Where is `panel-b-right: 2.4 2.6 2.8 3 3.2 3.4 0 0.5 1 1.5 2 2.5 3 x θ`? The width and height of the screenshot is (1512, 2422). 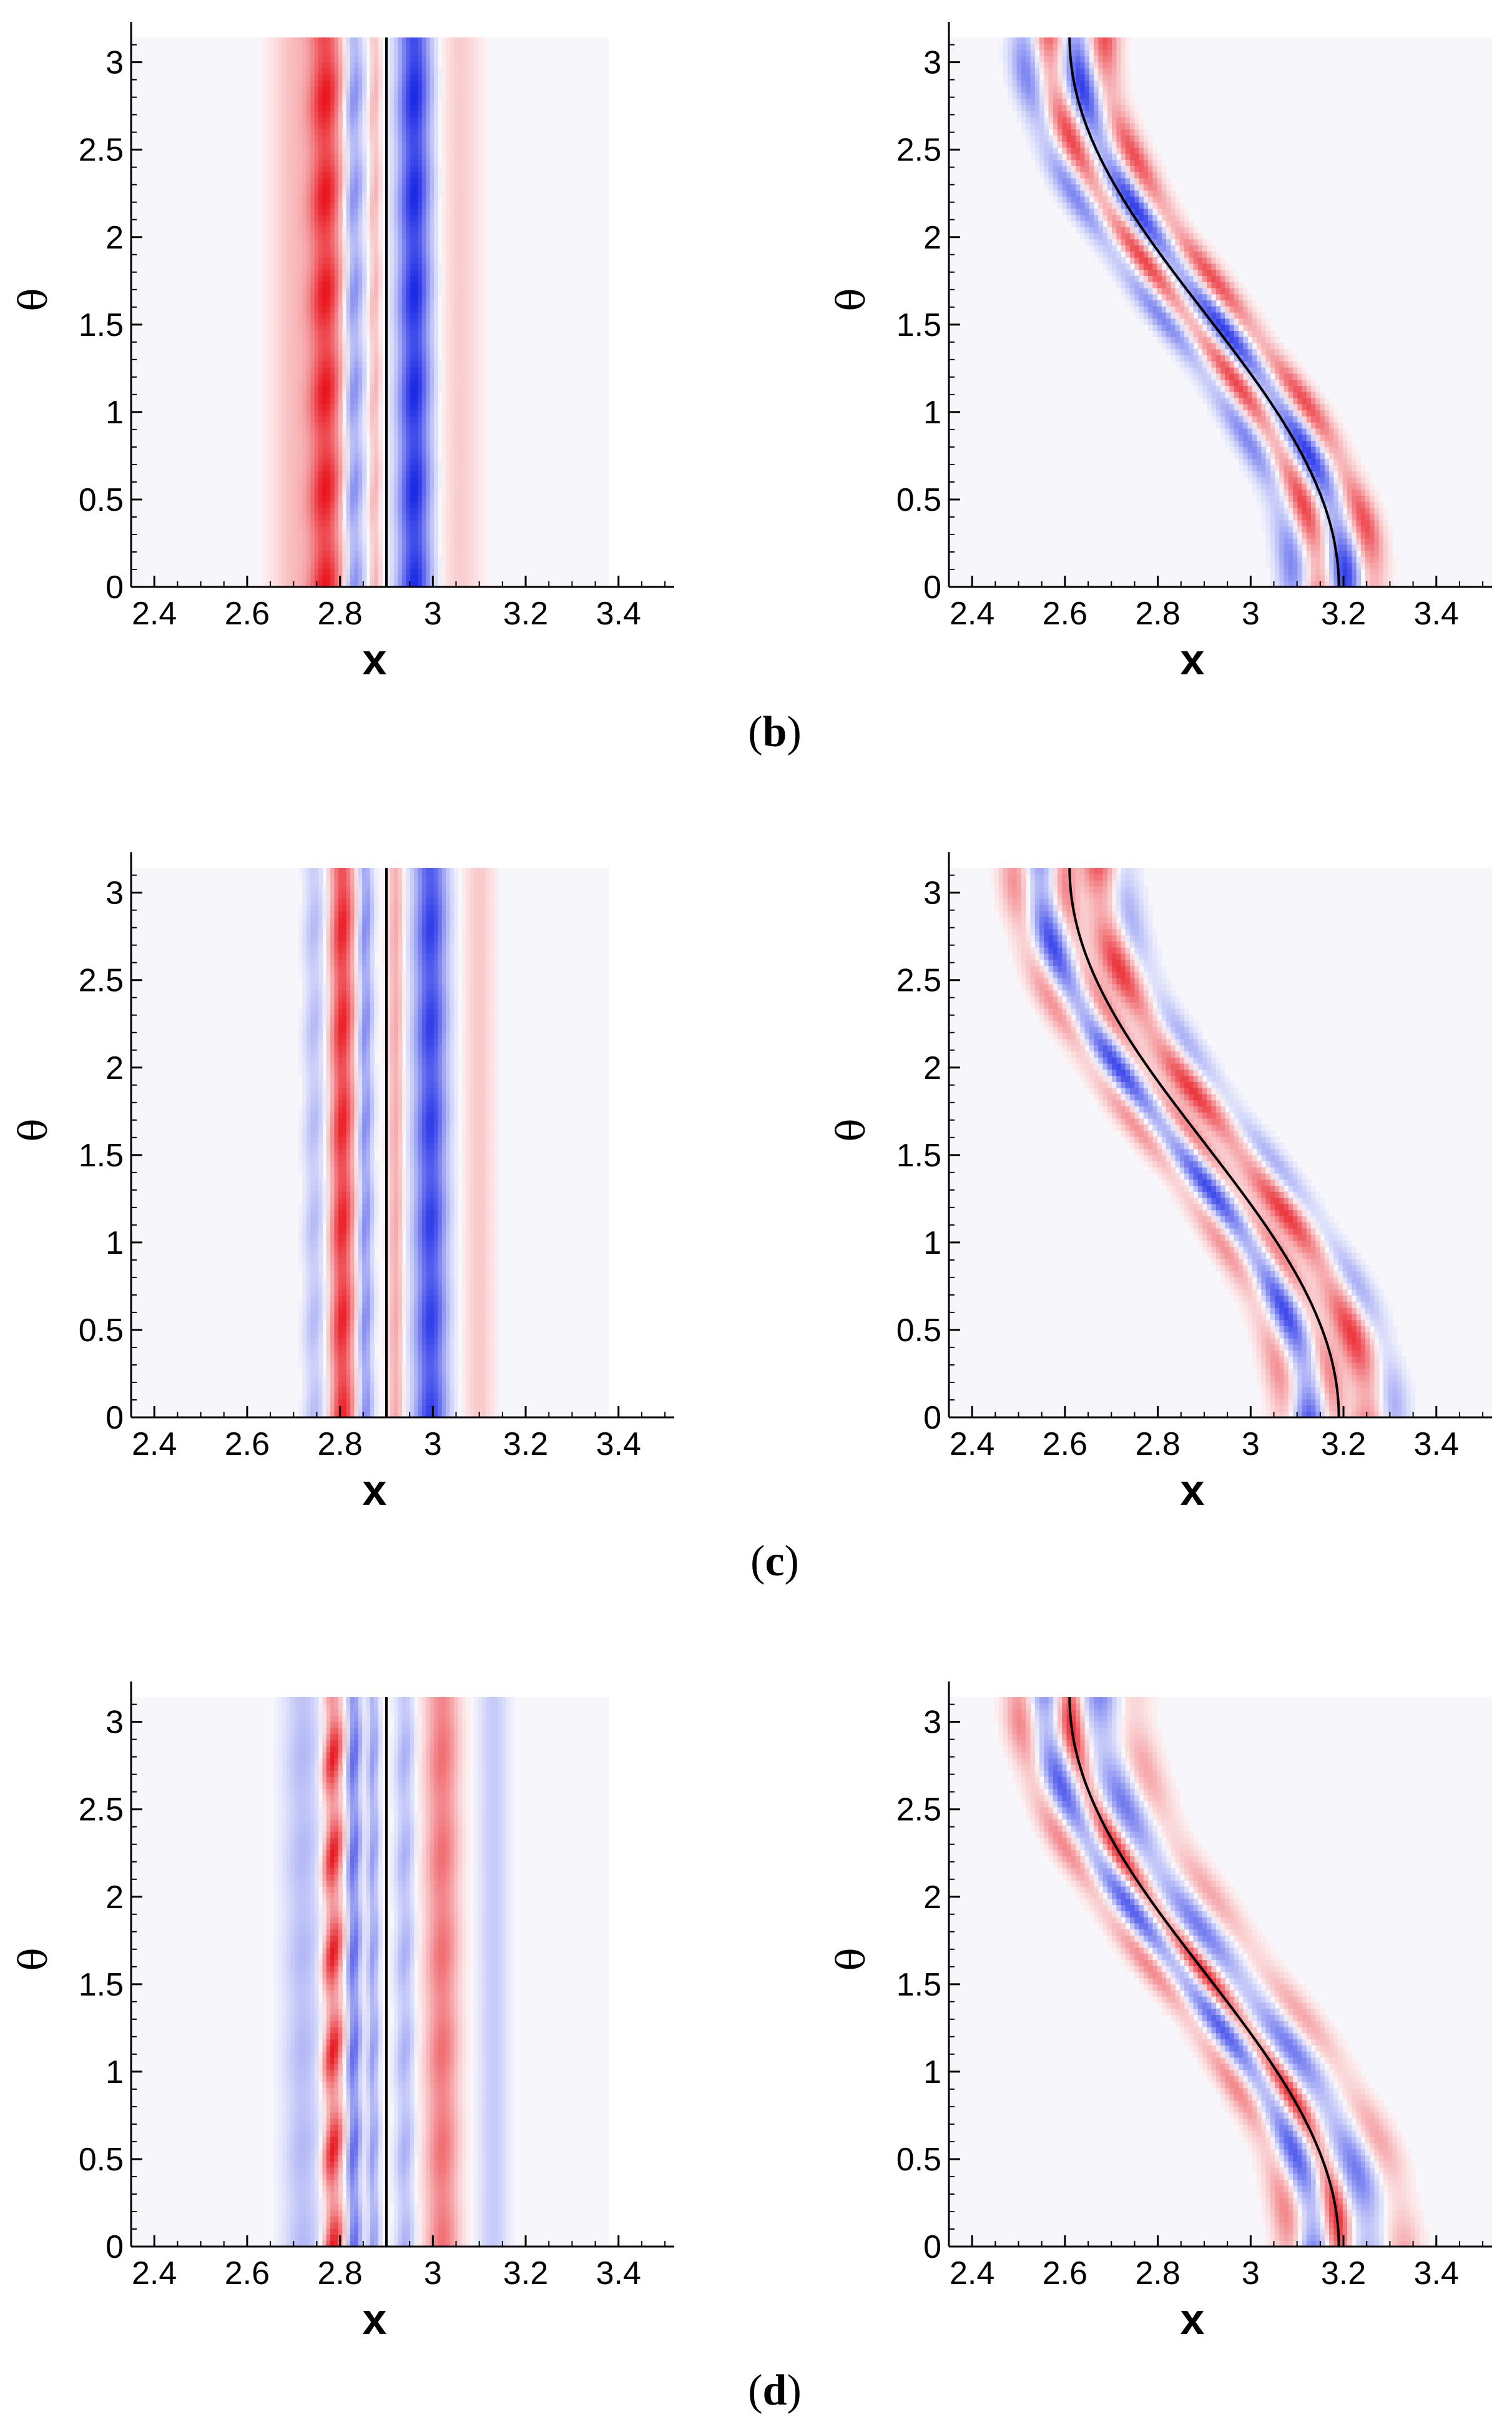 panel-b-right: 2.4 2.6 2.8 3 3.2 3.4 0 0.5 1 1.5 2 2.5 3 x θ is located at coordinates (1160, 353).